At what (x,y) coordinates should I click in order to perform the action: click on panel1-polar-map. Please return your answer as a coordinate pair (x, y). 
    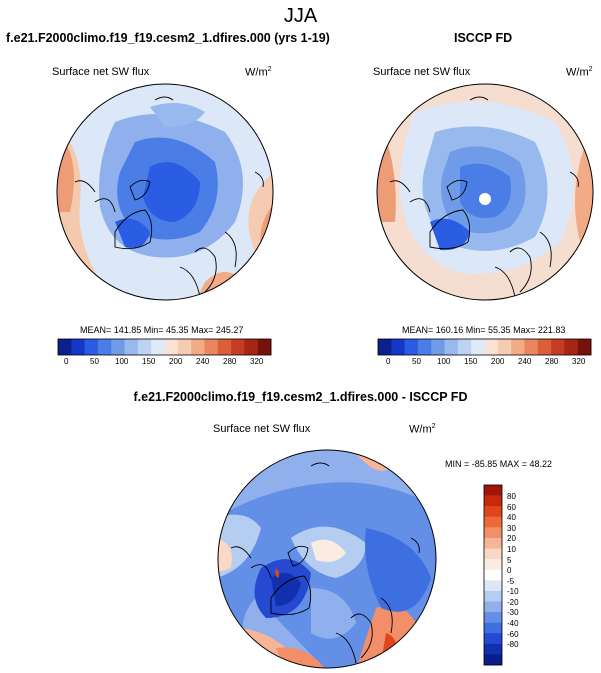
    Looking at the image, I should click on (165, 192).